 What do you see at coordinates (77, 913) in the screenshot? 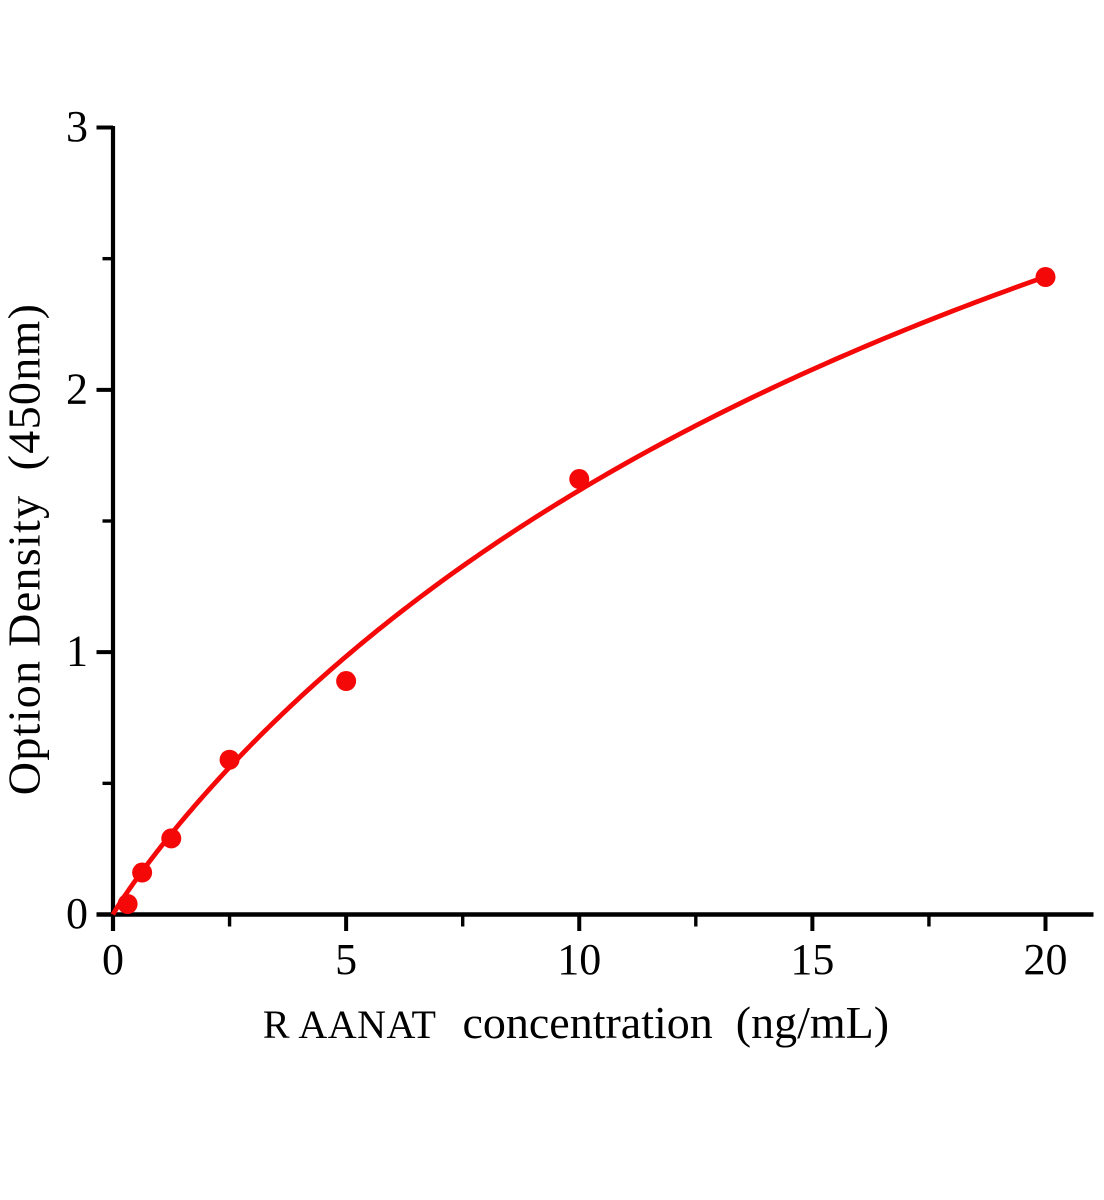
I see `y-axis-tick-label: 0` at bounding box center [77, 913].